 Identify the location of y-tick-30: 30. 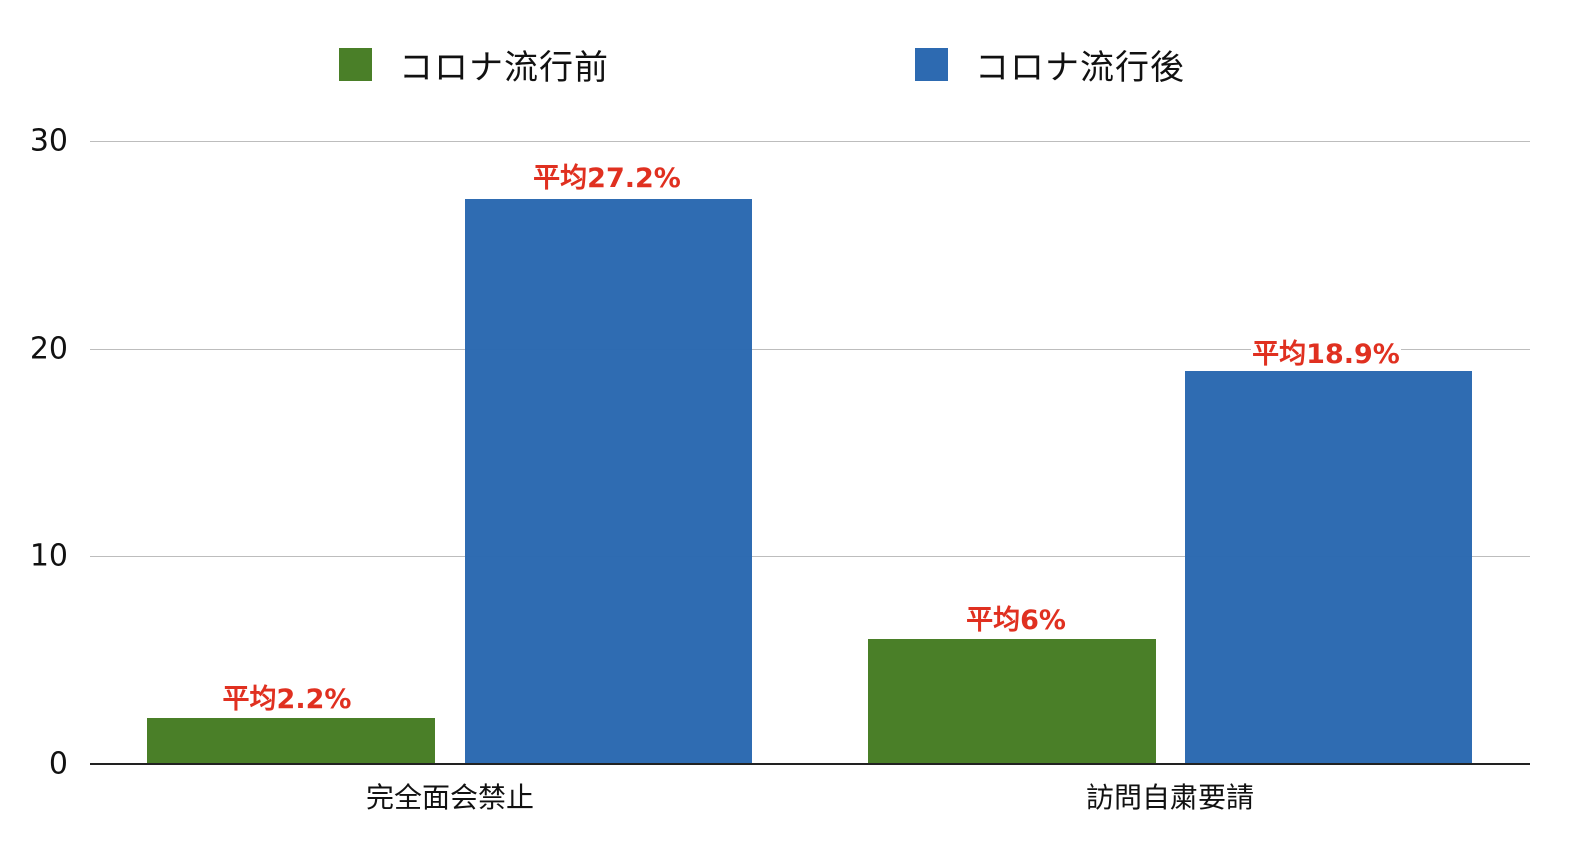
(48, 141).